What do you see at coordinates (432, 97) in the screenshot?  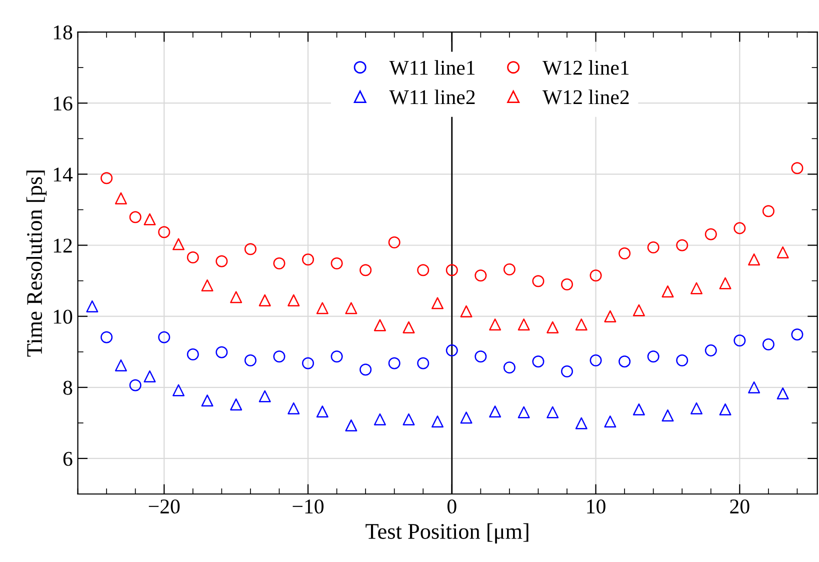 I see `legend-label: W11 line2` at bounding box center [432, 97].